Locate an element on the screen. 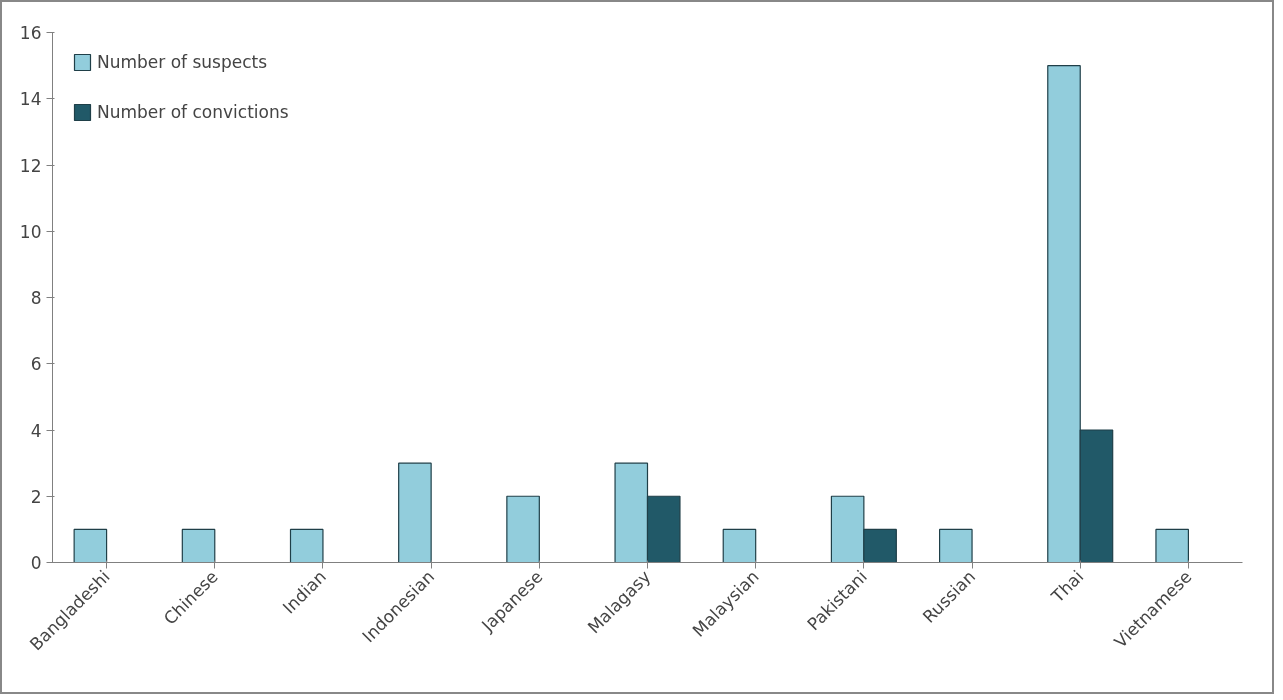 This screenshot has height=700, width=1283. y-tick-label: 2 is located at coordinates (36, 496).